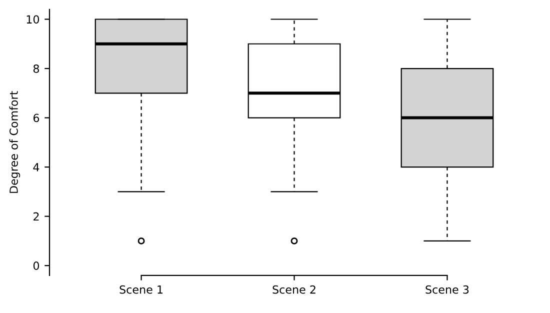 This screenshot has width=550, height=313. I want to click on x-tick-label: Scene 3, so click(447, 289).